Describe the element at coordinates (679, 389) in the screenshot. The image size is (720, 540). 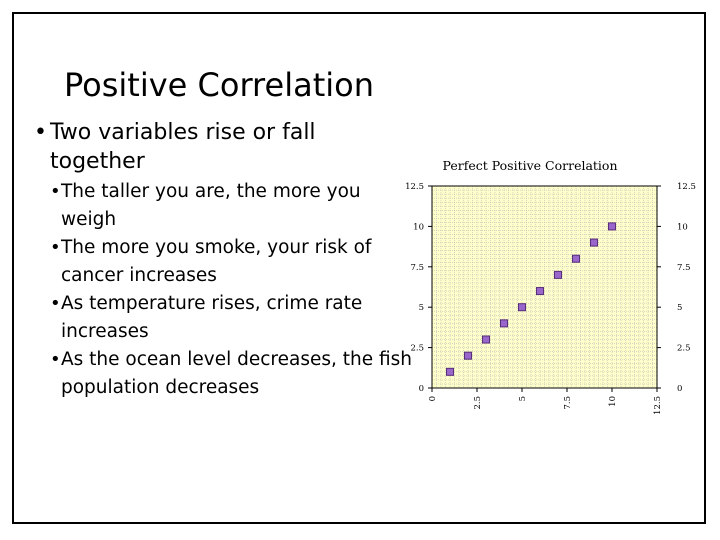
I see `y-tick-label-right: 0` at that location.